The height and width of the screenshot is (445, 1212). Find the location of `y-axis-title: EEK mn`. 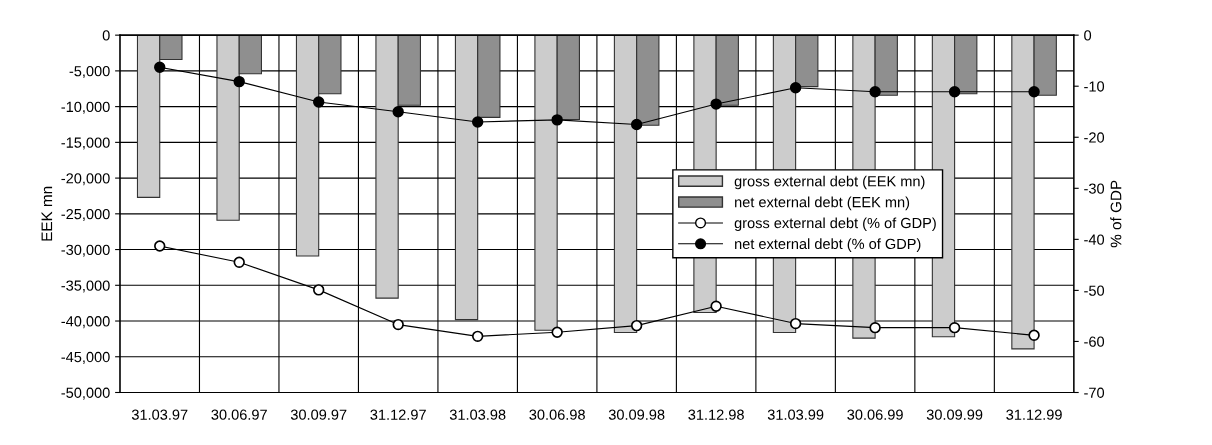

y-axis-title: EEK mn is located at coordinates (47, 213).